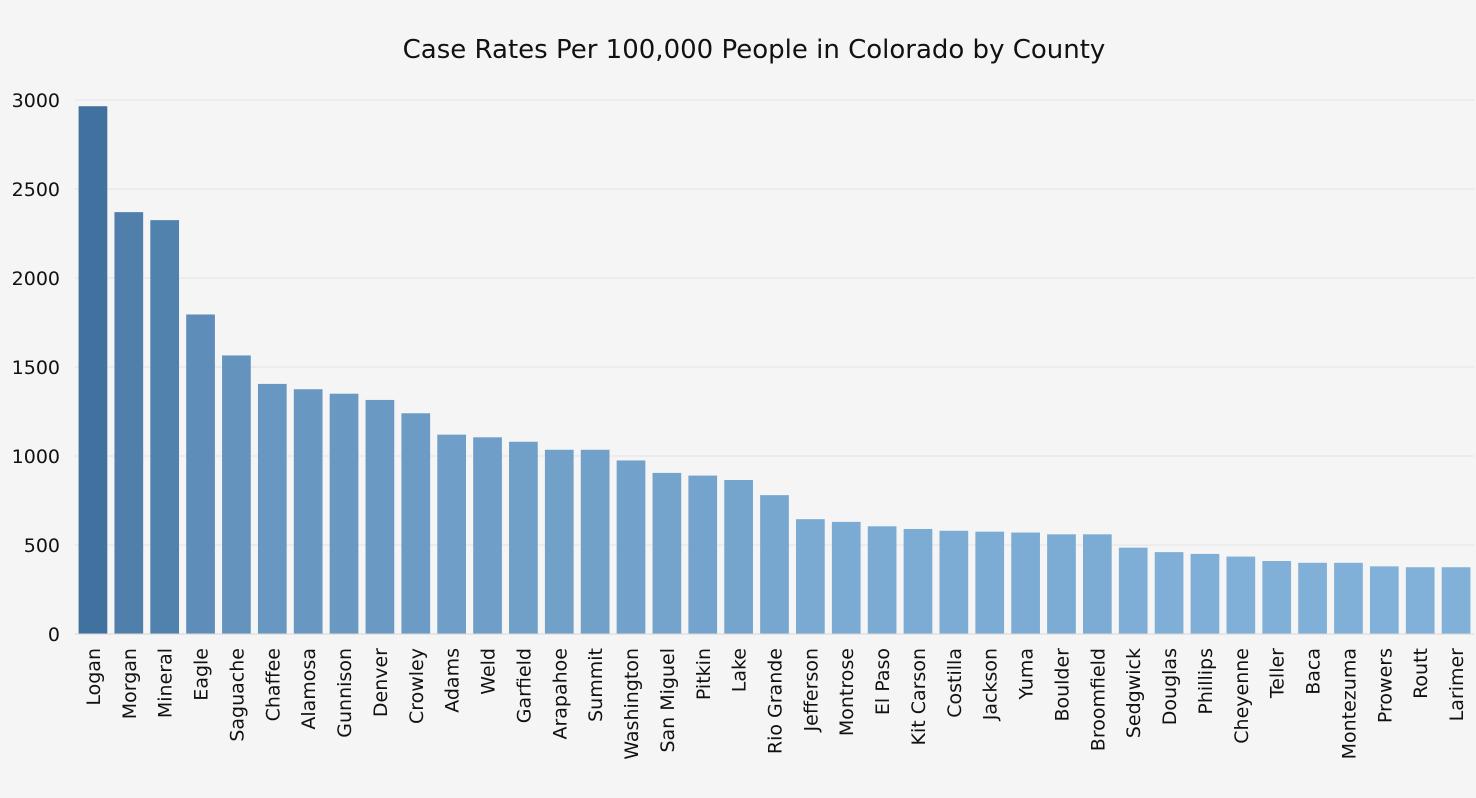 This screenshot has width=1476, height=798. Describe the element at coordinates (54, 635) in the screenshot. I see `y-tick-label: 0` at that location.